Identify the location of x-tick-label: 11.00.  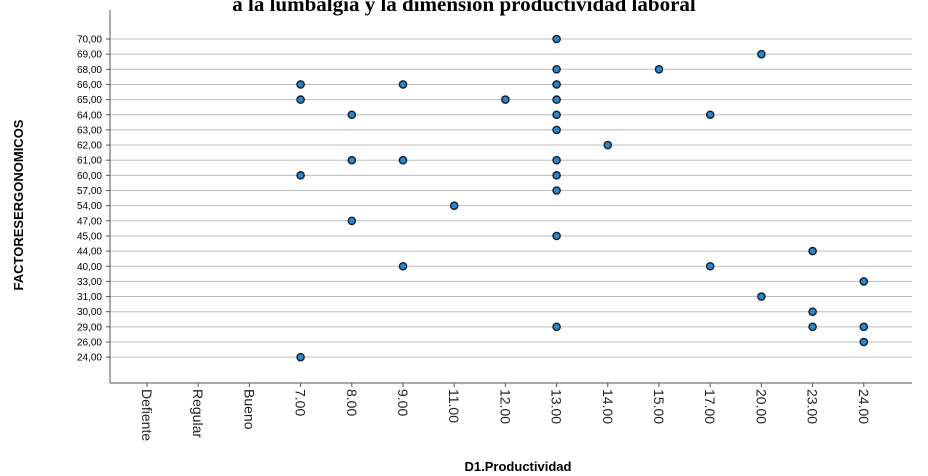
(454, 406).